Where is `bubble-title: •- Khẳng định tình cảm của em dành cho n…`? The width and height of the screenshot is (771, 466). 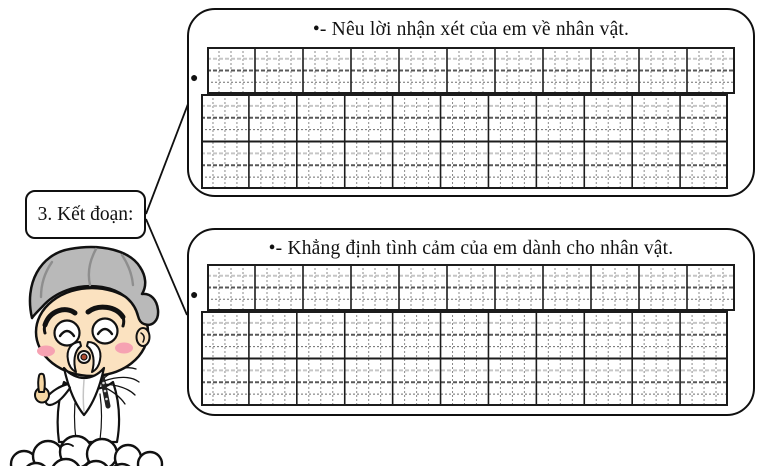 bubble-title: •- Khẳng định tình cảm của em dành cho n… is located at coordinates (471, 248).